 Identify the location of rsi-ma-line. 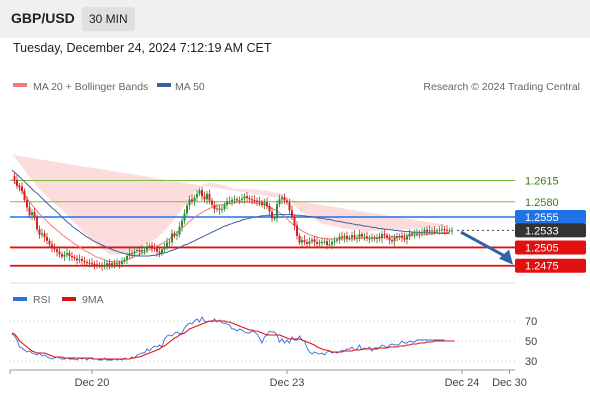
(233, 340).